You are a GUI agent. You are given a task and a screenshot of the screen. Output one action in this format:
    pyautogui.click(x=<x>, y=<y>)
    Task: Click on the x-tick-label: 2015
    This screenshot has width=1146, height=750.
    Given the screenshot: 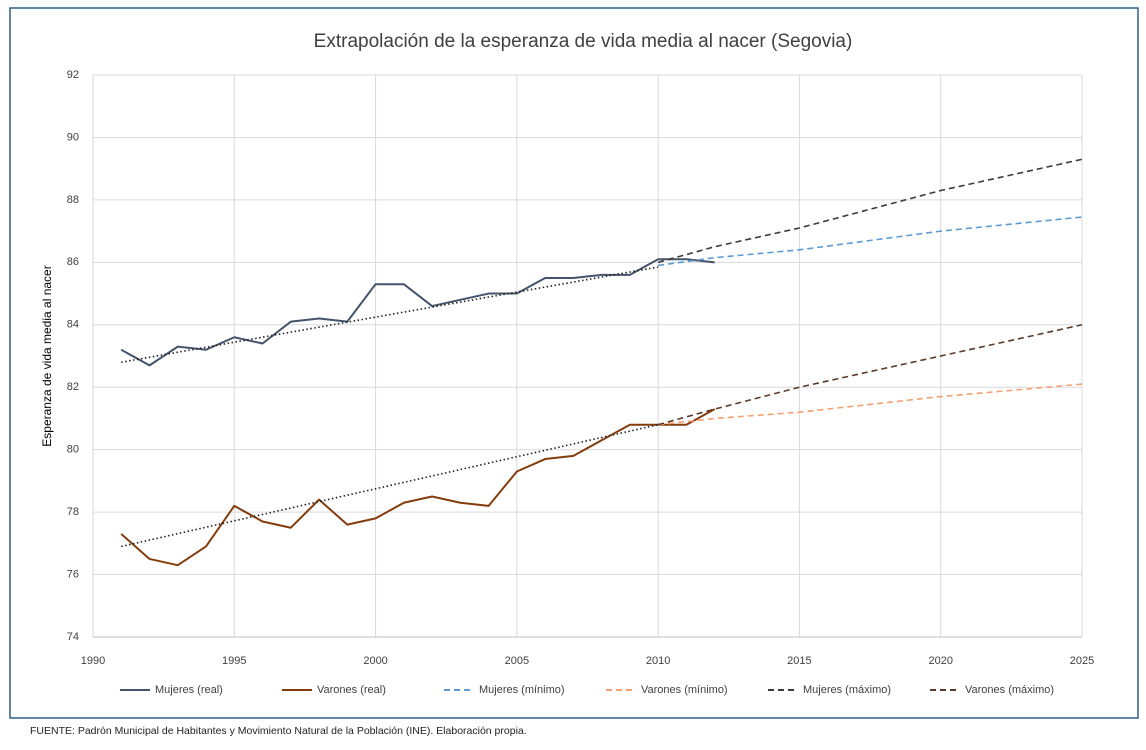 What is the action you would take?
    pyautogui.click(x=799, y=661)
    